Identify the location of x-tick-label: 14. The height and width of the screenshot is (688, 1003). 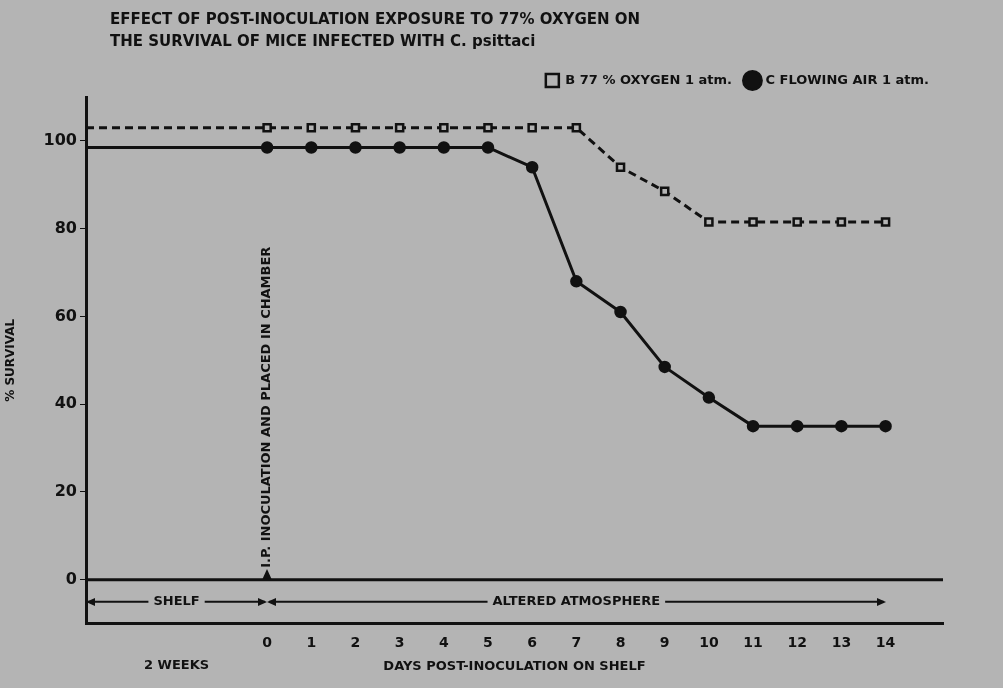
(885, 641).